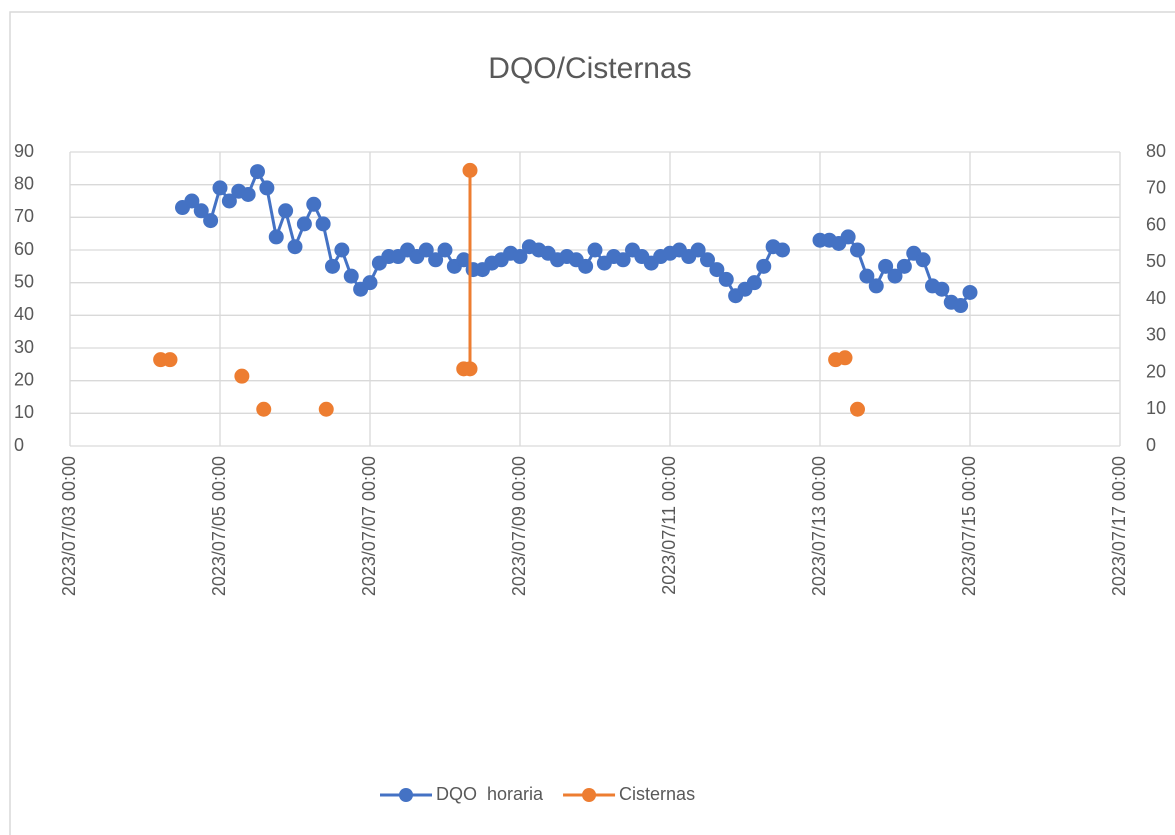  Describe the element at coordinates (24, 314) in the screenshot. I see `y-tick-label: 40` at that location.